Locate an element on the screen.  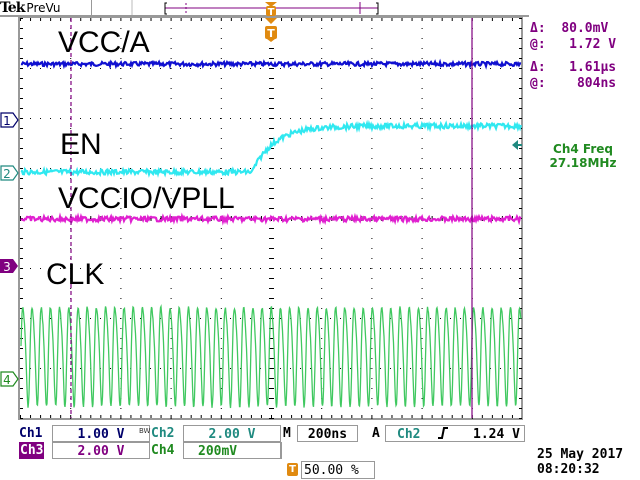
acquisition-mode: PreVu is located at coordinates (43, 8).